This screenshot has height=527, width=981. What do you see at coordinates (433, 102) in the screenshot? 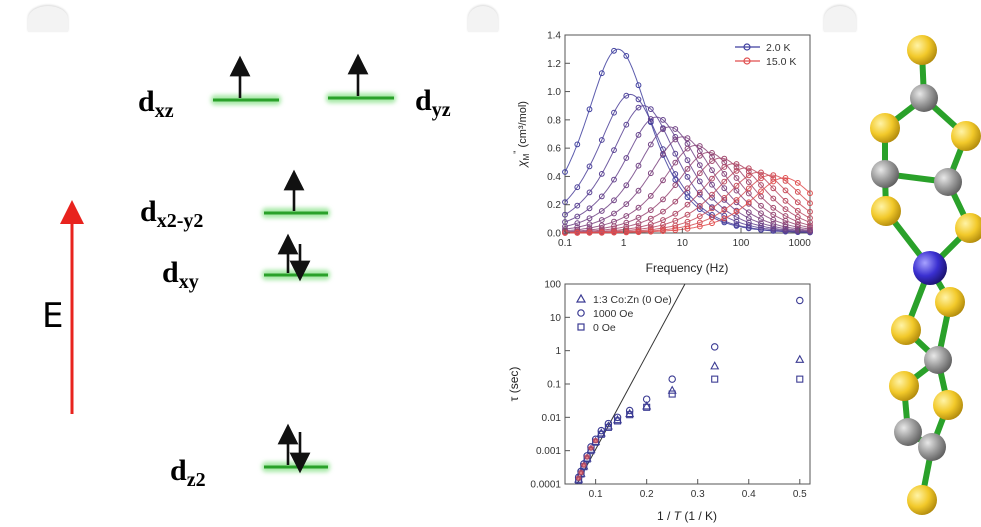
I see `level-dyz-label: dyz` at bounding box center [433, 102].